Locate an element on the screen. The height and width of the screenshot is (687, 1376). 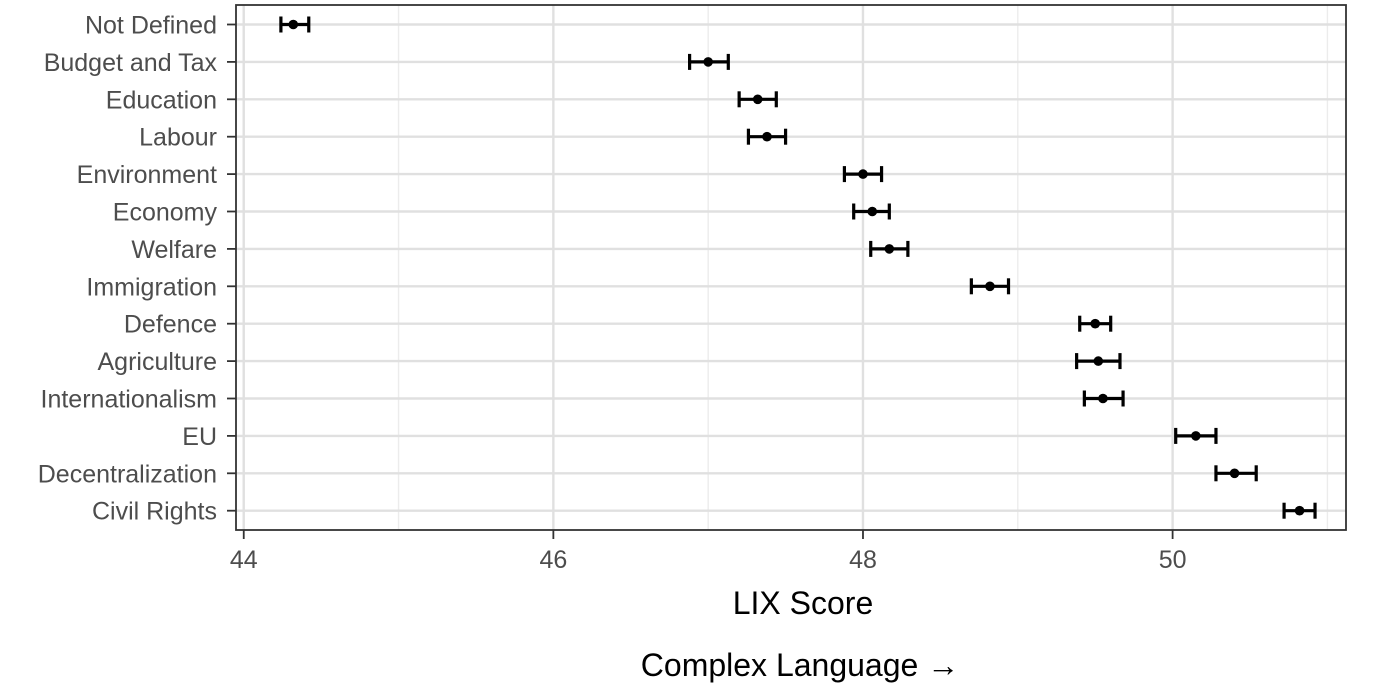
x-tick-label: 48 is located at coordinates (863, 560).